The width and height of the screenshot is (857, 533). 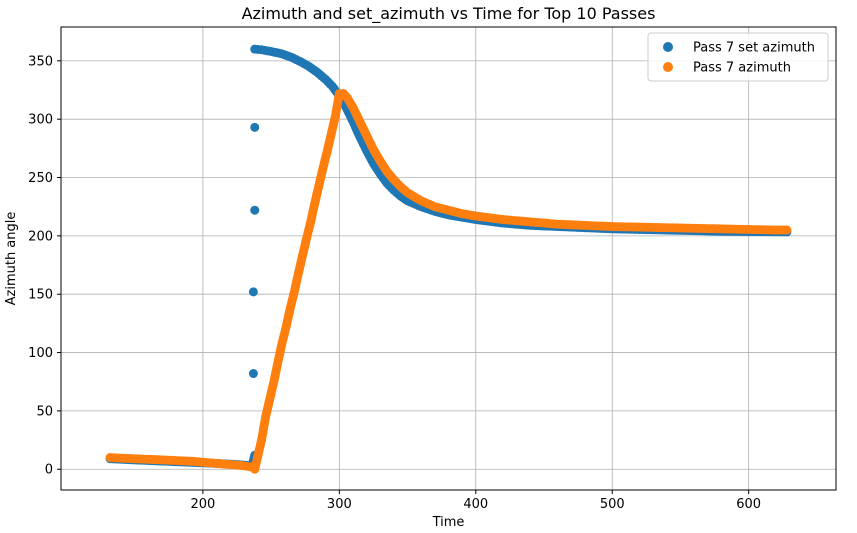 What do you see at coordinates (202, 504) in the screenshot?
I see `x-tick-label: 200` at bounding box center [202, 504].